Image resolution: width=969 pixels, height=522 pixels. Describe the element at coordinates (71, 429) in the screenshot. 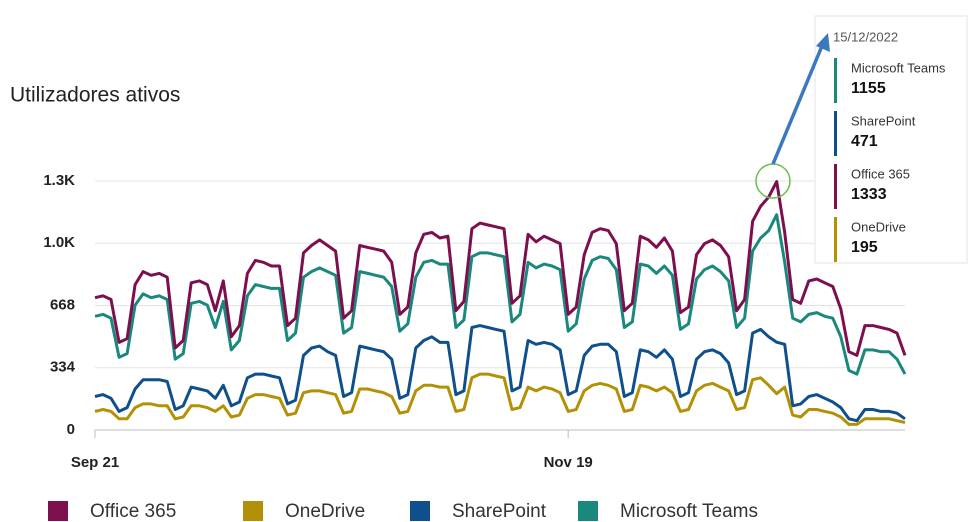

I see `y-tick-label: 0` at that location.